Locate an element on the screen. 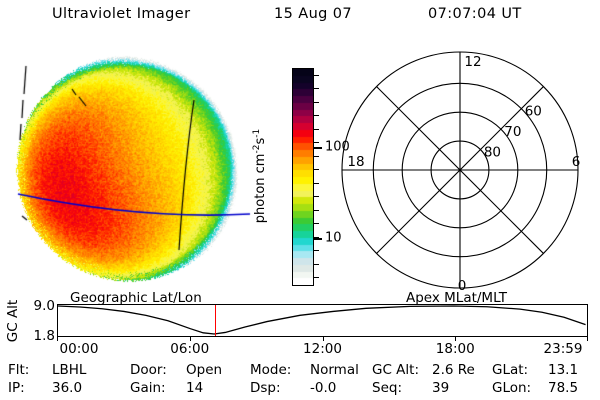 This screenshot has height=400, width=600. colorbar-label-exp2: -1 is located at coordinates (256, 133).